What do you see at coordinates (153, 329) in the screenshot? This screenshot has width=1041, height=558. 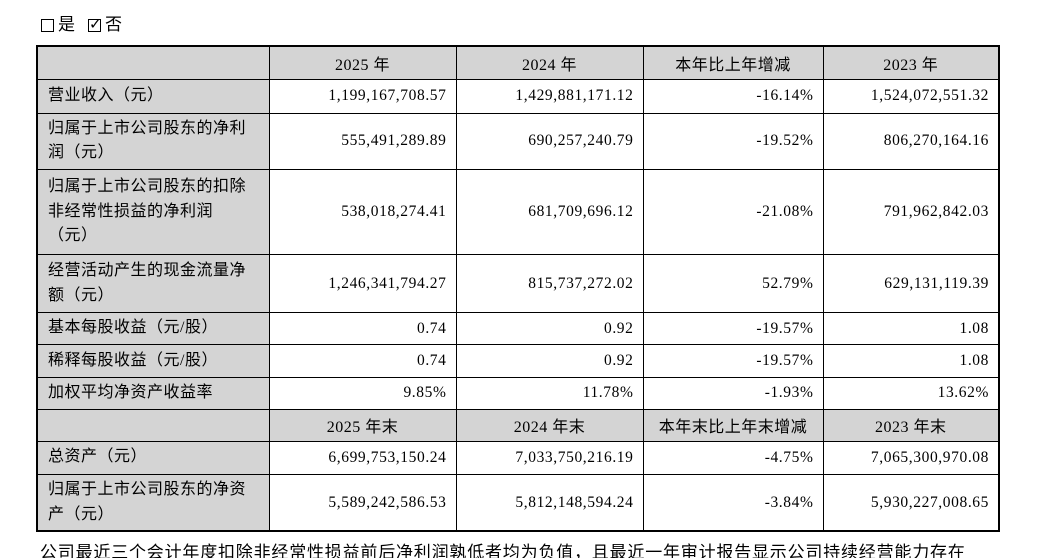 I see `row-label: 基本每股收益（元/股）` at bounding box center [153, 329].